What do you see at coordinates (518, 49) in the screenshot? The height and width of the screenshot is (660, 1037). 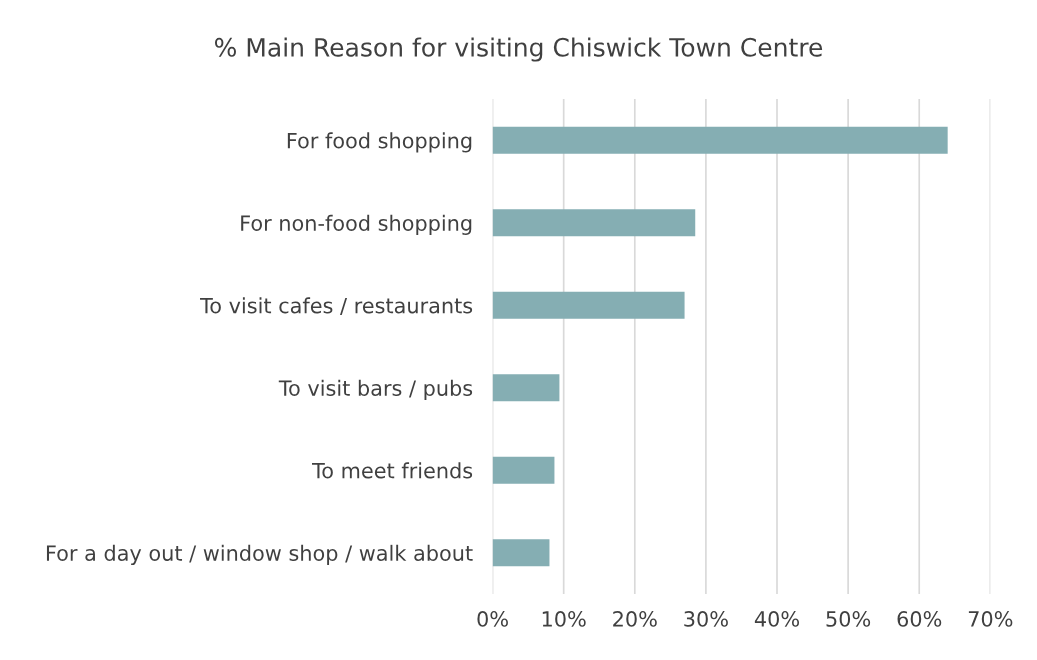 I see `chart-title: % Main Reason for visiting Chiswick Town Centre` at bounding box center [518, 49].